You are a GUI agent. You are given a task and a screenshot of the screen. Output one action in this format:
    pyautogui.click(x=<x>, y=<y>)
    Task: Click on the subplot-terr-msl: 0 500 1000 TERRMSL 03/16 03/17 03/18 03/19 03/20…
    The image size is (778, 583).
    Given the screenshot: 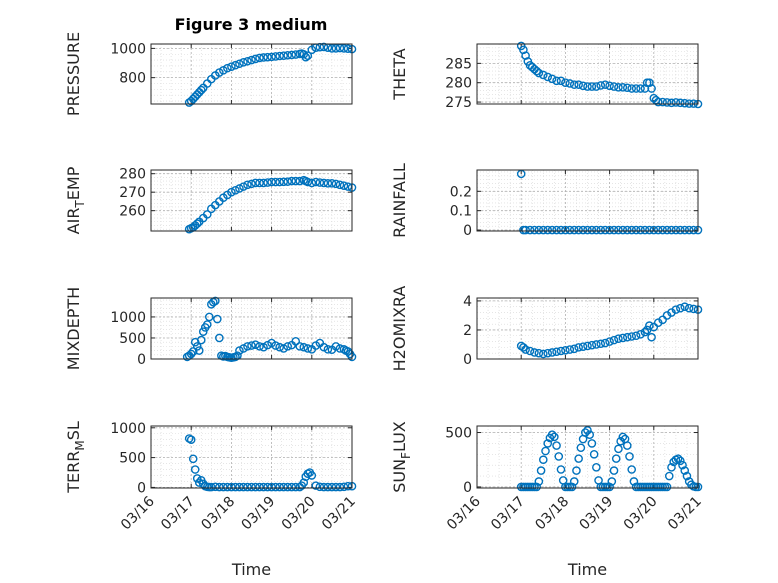 What is the action you would take?
    pyautogui.click(x=211, y=500)
    